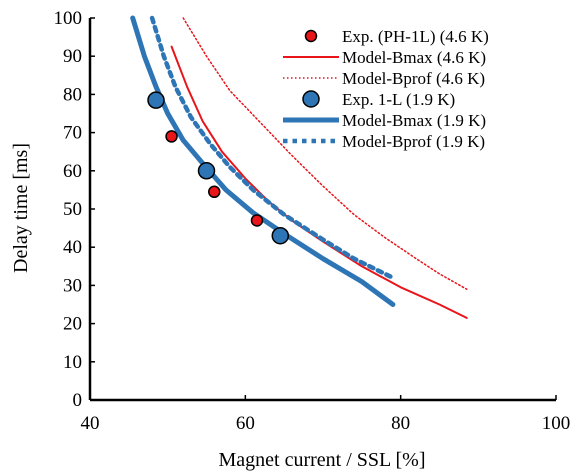  I want to click on x-axis-ticks: 40 60 80 100, so click(326, 414).